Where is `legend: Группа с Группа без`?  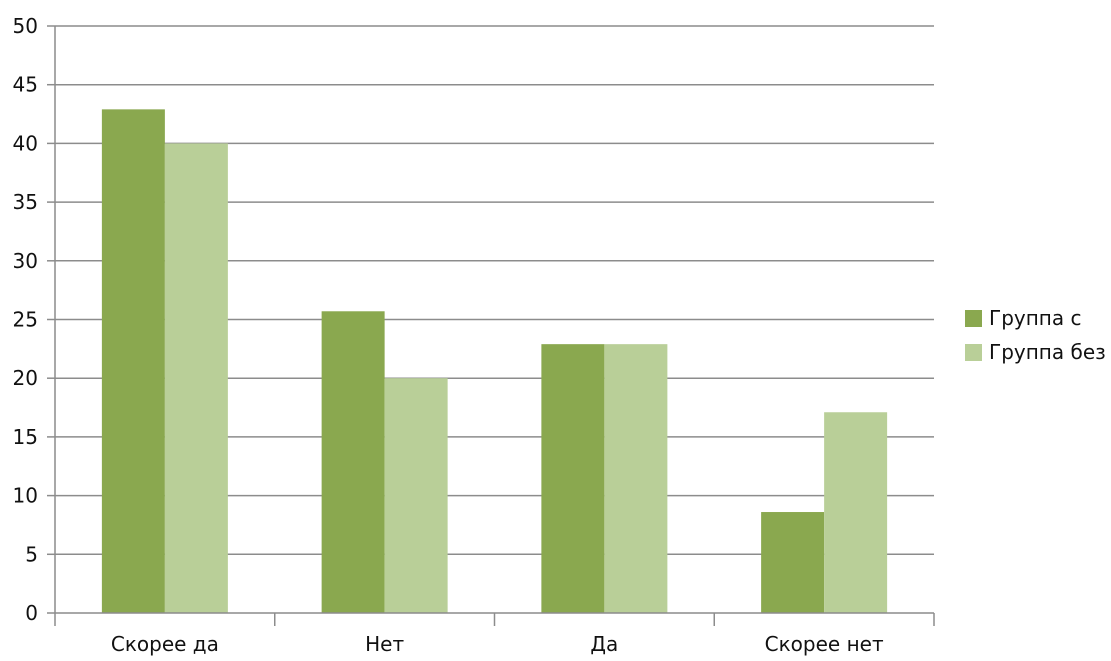 legend: Группа с Группа без is located at coordinates (1035, 335).